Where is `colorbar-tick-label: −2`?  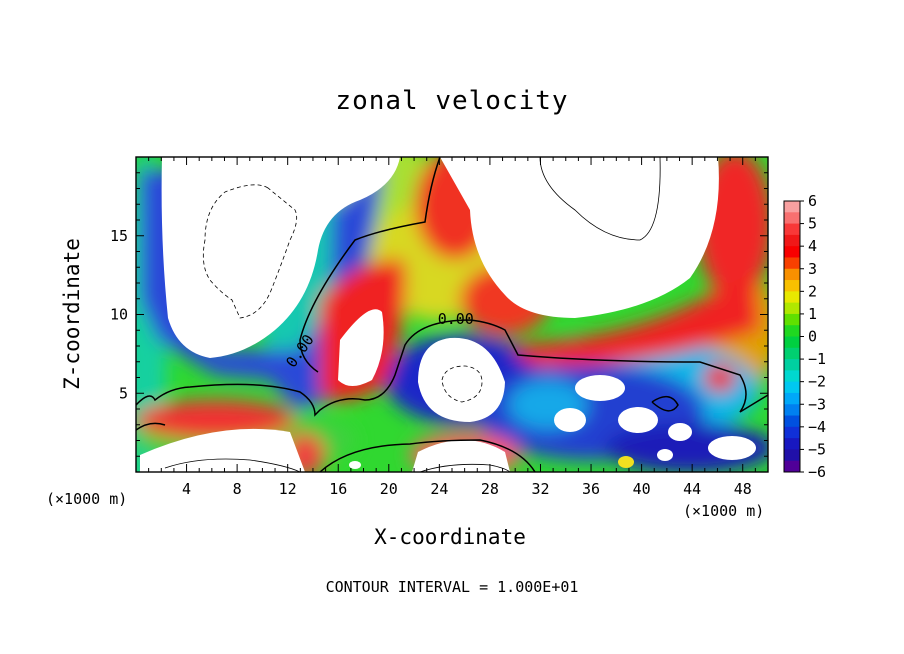
colorbar-tick-label: −2 is located at coordinates (817, 382).